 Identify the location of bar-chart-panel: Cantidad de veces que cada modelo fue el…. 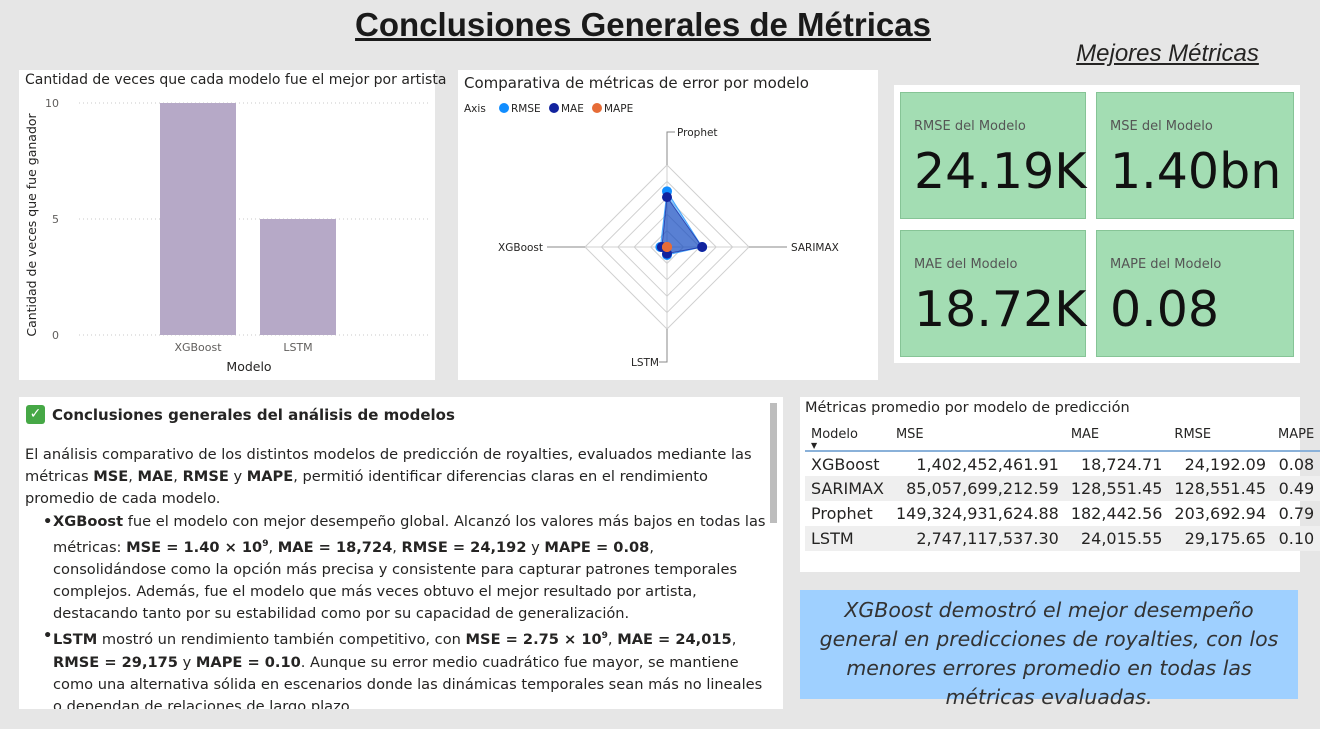
(232, 225).